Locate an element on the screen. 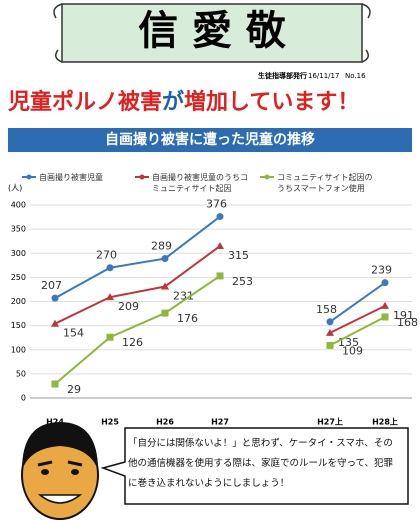 The image size is (420, 521). banner is located at coordinates (212, 33).